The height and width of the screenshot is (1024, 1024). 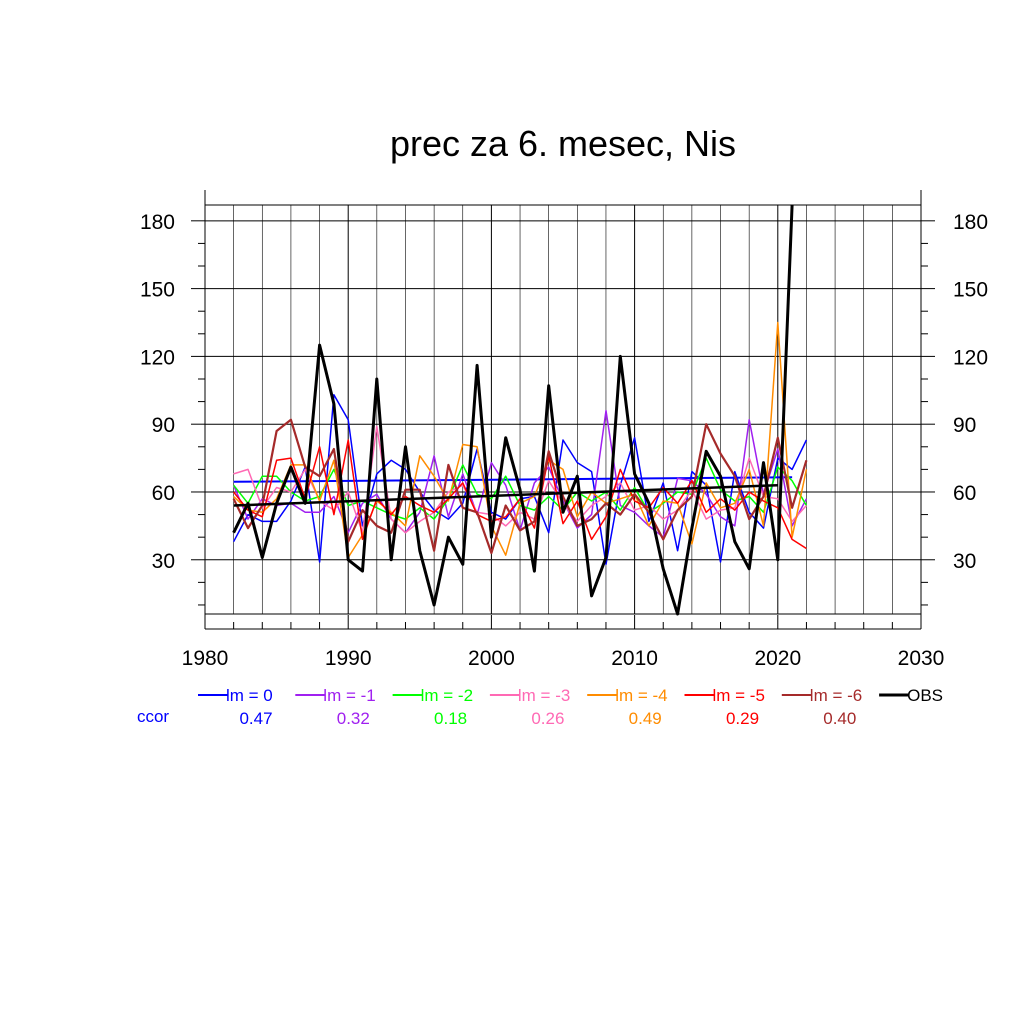 I want to click on y-tick-label-right: 180, so click(x=970, y=222).